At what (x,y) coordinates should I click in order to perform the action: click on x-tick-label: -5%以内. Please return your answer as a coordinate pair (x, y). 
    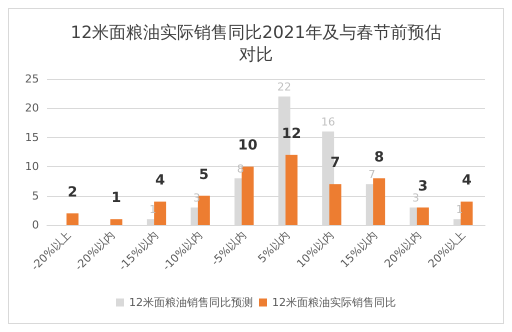
    Looking at the image, I should click on (228, 248).